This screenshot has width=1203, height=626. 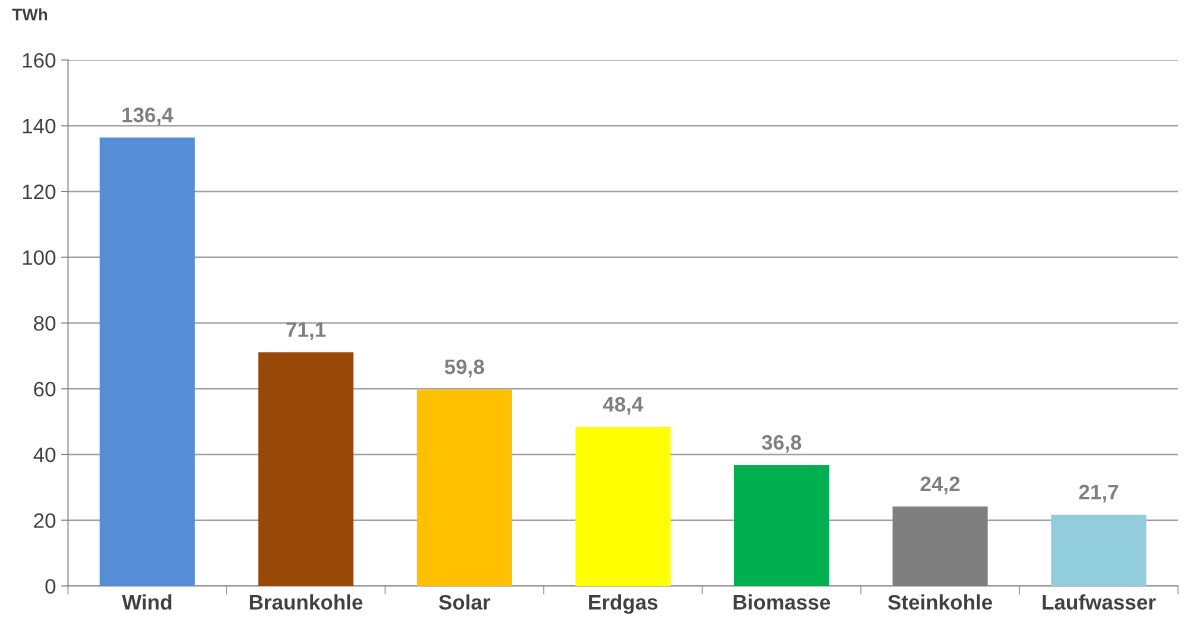 I want to click on y-tick-label: 80, so click(x=44, y=323).